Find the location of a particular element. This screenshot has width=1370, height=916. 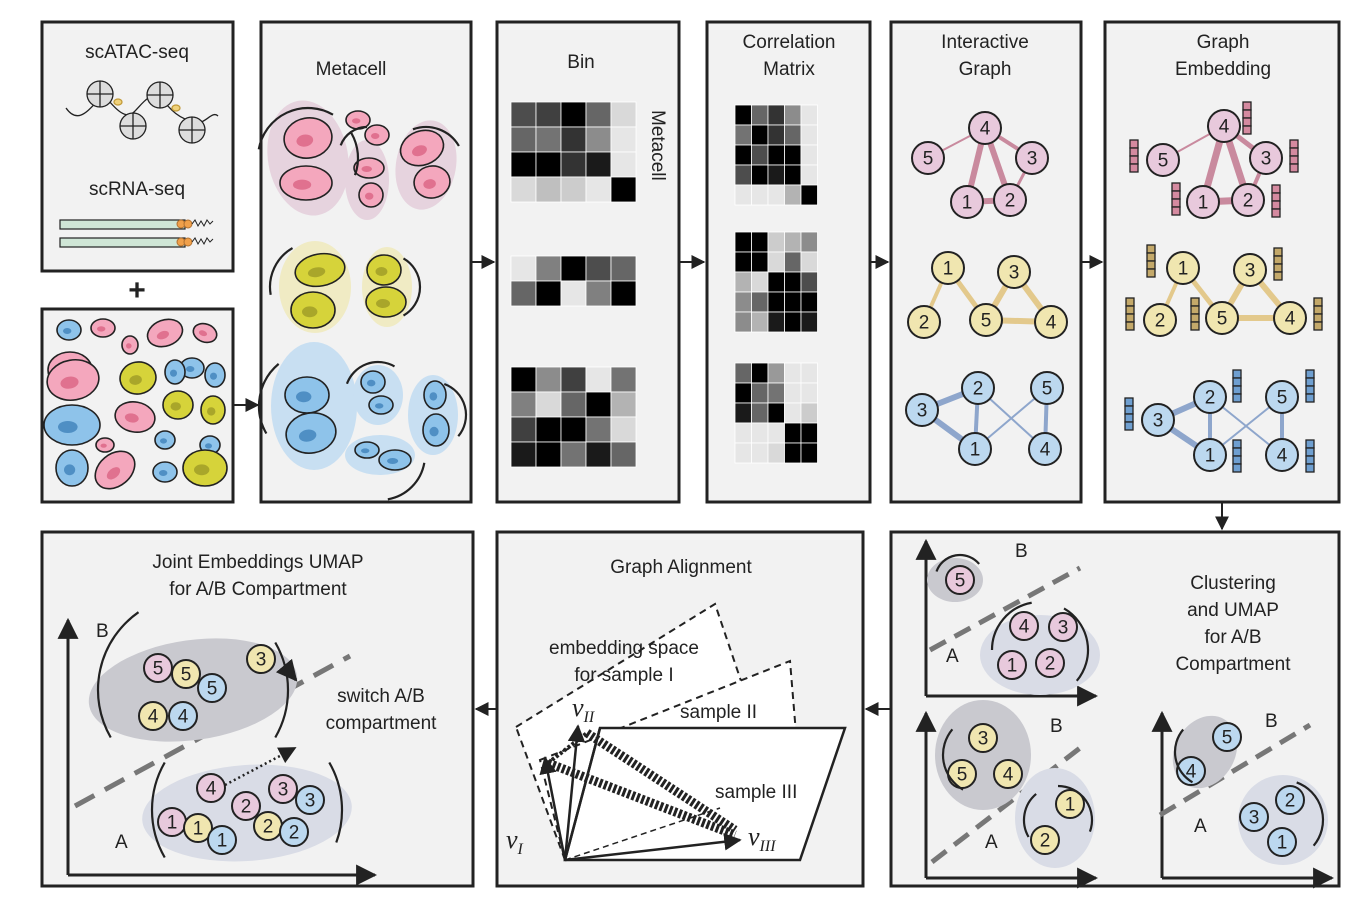

node-label-4: 4 is located at coordinates (1290, 319).